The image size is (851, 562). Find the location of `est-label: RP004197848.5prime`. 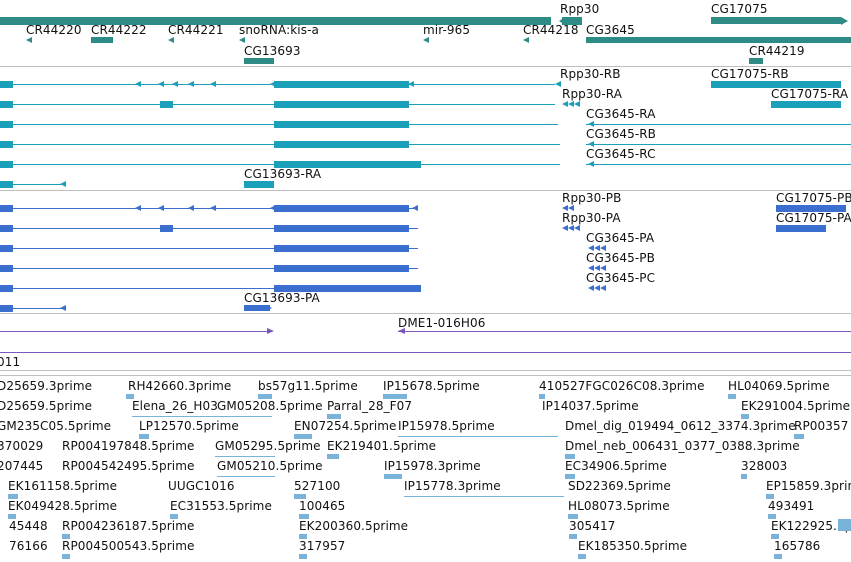

est-label: RP004197848.5prime is located at coordinates (128, 446).